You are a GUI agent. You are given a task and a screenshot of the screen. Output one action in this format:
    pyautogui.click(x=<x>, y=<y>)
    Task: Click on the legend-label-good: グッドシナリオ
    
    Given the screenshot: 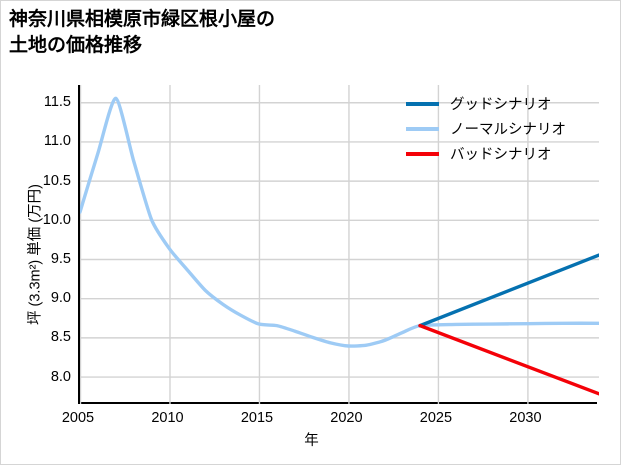 What is the action you would take?
    pyautogui.click(x=501, y=105)
    